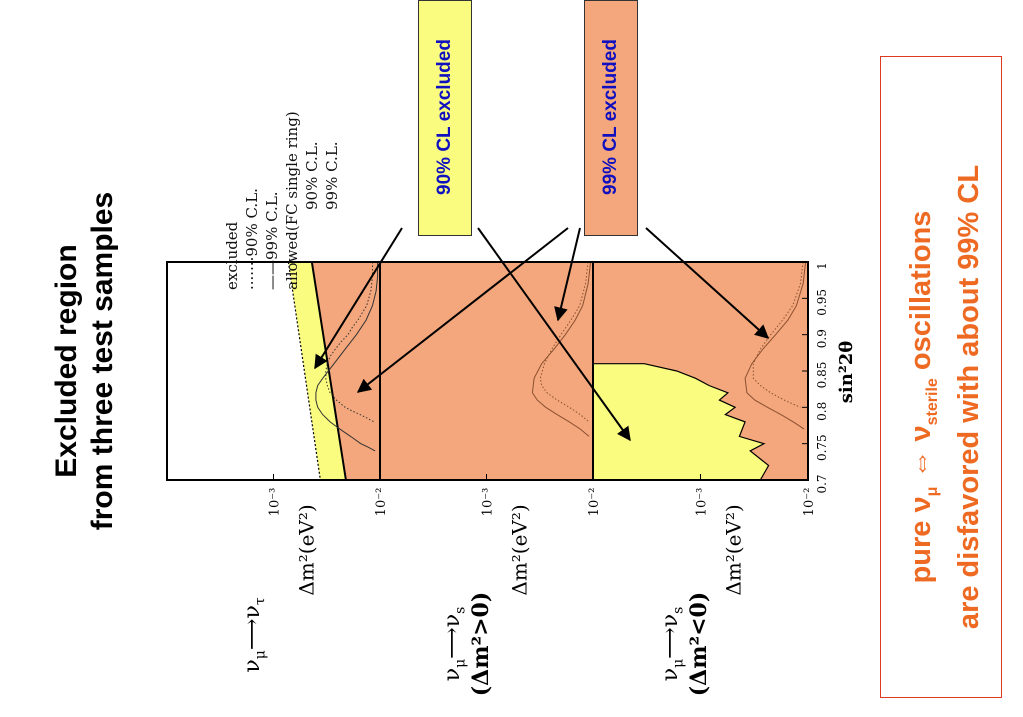 Image resolution: width=1023 pixels, height=717 pixels. Describe the element at coordinates (822, 338) in the screenshot. I see `x-tick-label: 0.9` at that location.